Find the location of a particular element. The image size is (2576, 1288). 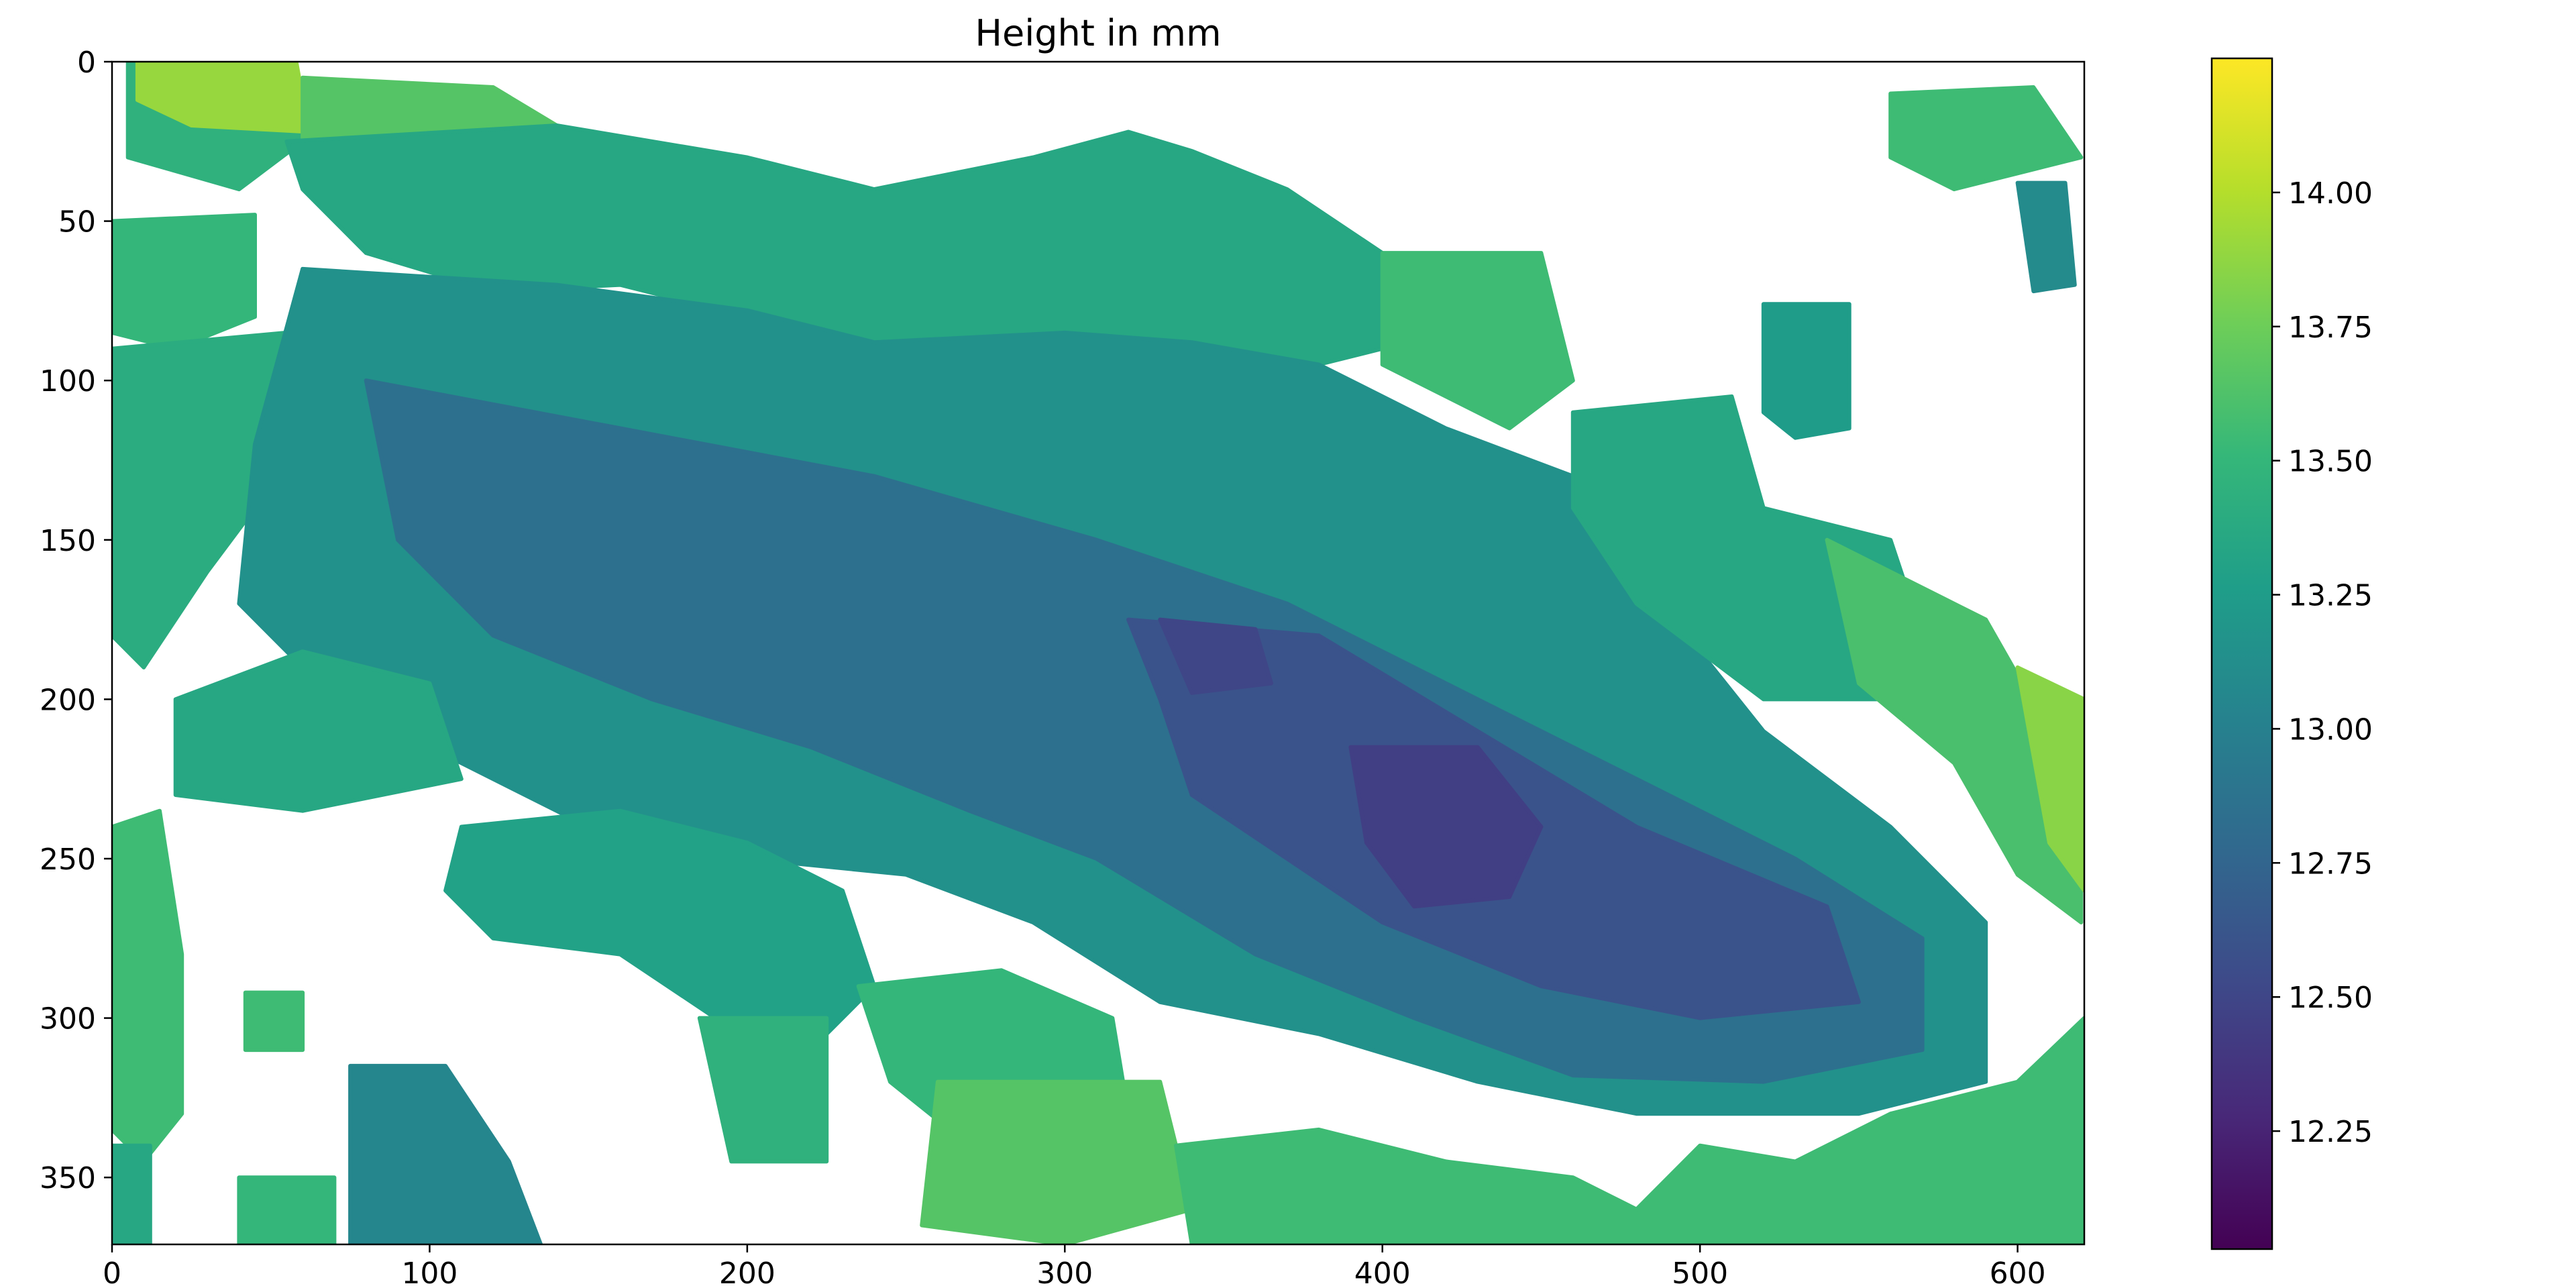

y-tick-label: 0 is located at coordinates (86, 63).